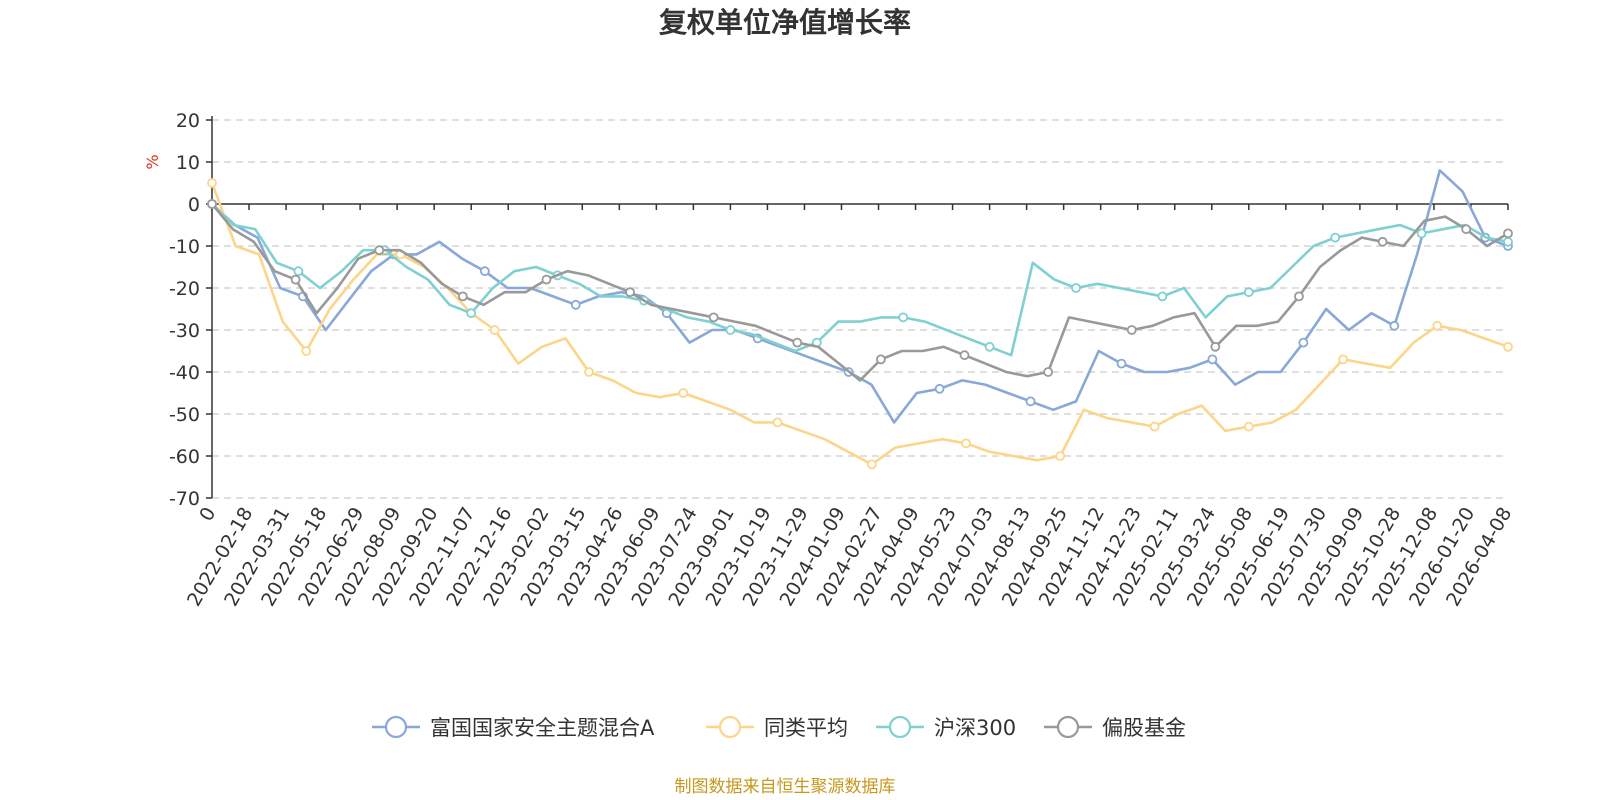 This screenshot has width=1600, height=800. Describe the element at coordinates (785, 22) in the screenshot. I see `chart-title: 复权单位净值增长率` at that location.